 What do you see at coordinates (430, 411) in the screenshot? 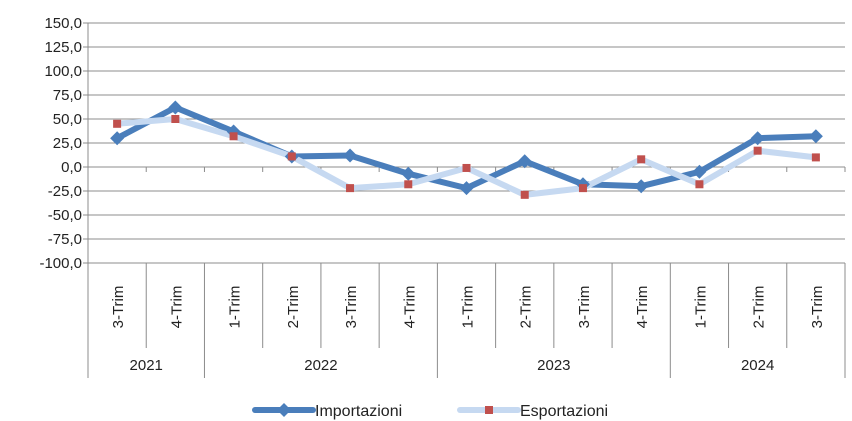
I see `legend: Importazioni Esportazioni` at bounding box center [430, 411].